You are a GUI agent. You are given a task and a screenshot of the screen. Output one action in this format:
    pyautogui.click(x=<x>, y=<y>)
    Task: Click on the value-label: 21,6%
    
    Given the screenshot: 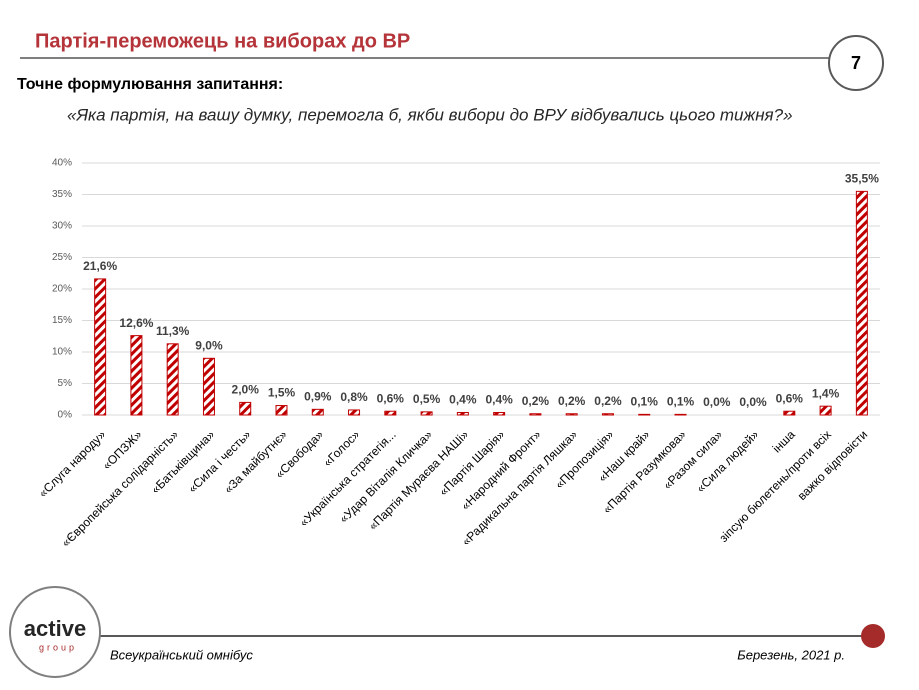 What is the action you would take?
    pyautogui.click(x=100, y=266)
    